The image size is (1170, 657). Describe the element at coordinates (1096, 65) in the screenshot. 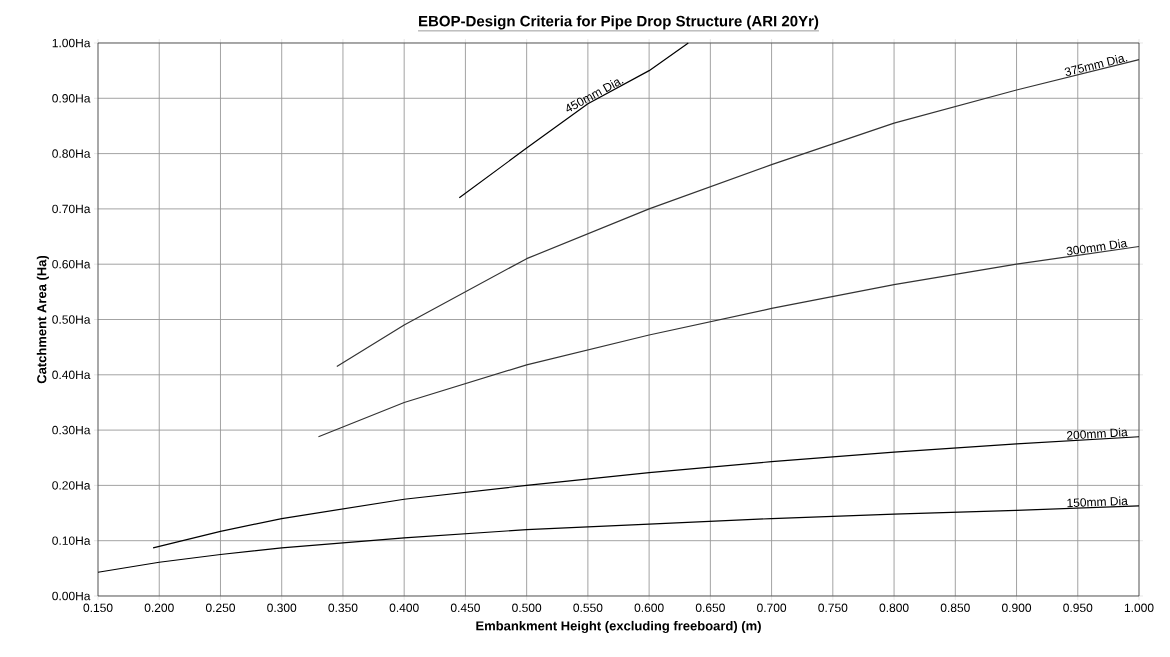

I see `text: 375mm Dia.` at that location.